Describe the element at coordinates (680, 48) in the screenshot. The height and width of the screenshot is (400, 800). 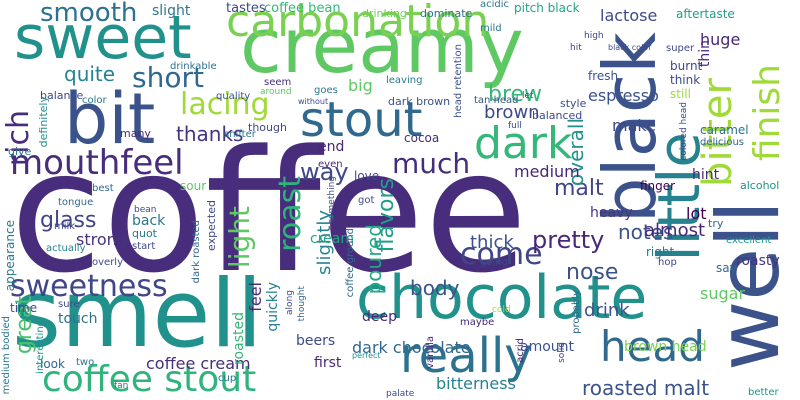
I see `word-super: super` at that location.